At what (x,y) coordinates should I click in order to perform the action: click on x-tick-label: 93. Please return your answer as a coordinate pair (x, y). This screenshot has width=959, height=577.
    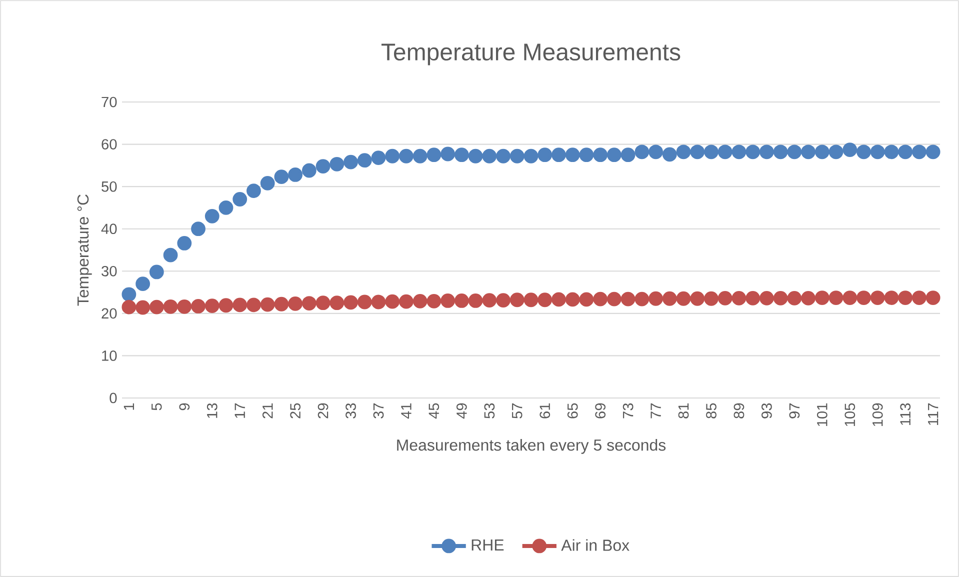
    Looking at the image, I should click on (767, 410).